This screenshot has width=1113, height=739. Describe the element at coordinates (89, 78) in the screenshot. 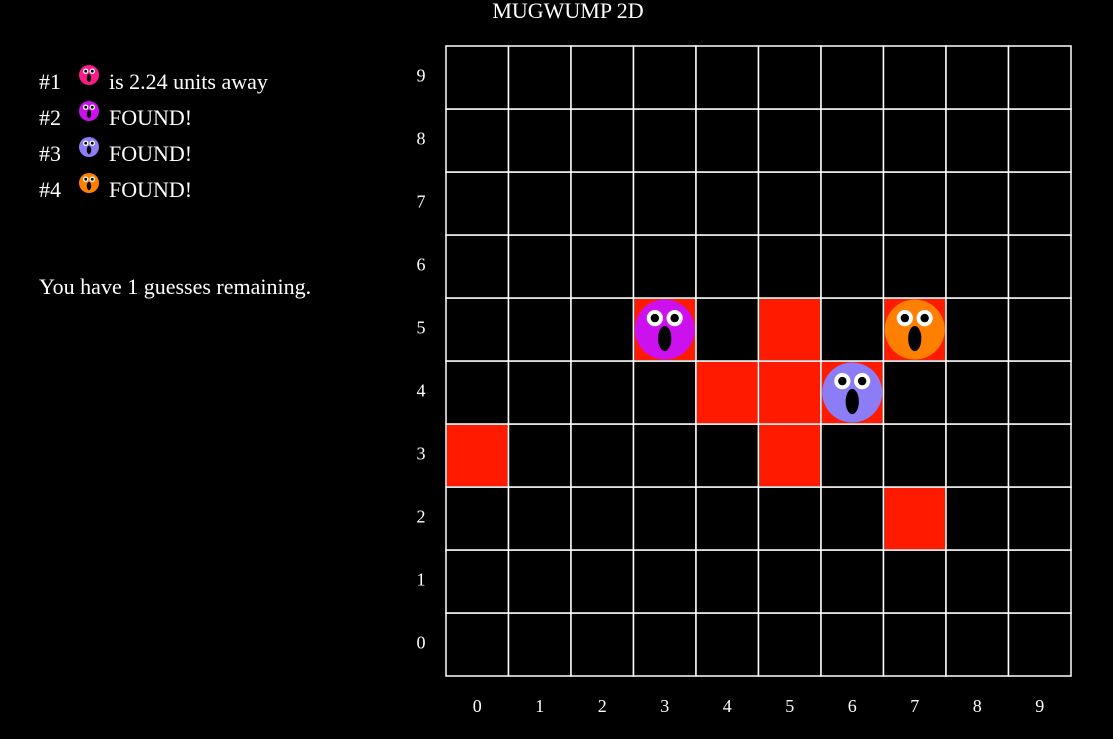

I see `mouth` at that location.